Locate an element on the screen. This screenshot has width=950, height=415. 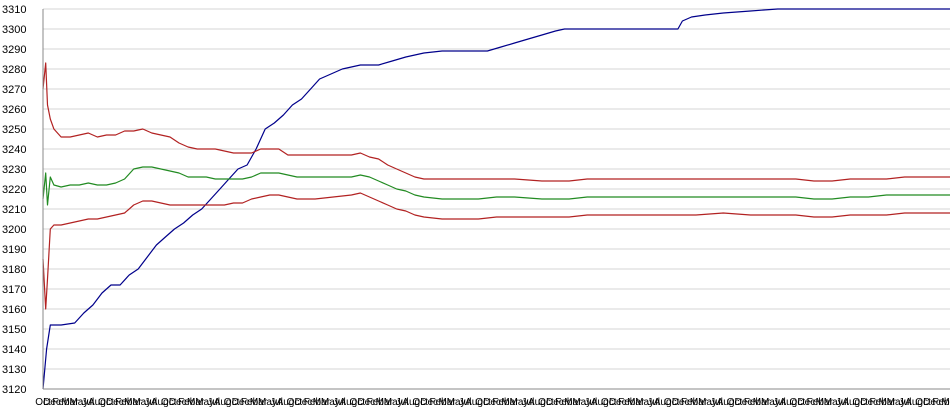
y-tick-label: 3140 is located at coordinates (14, 350).